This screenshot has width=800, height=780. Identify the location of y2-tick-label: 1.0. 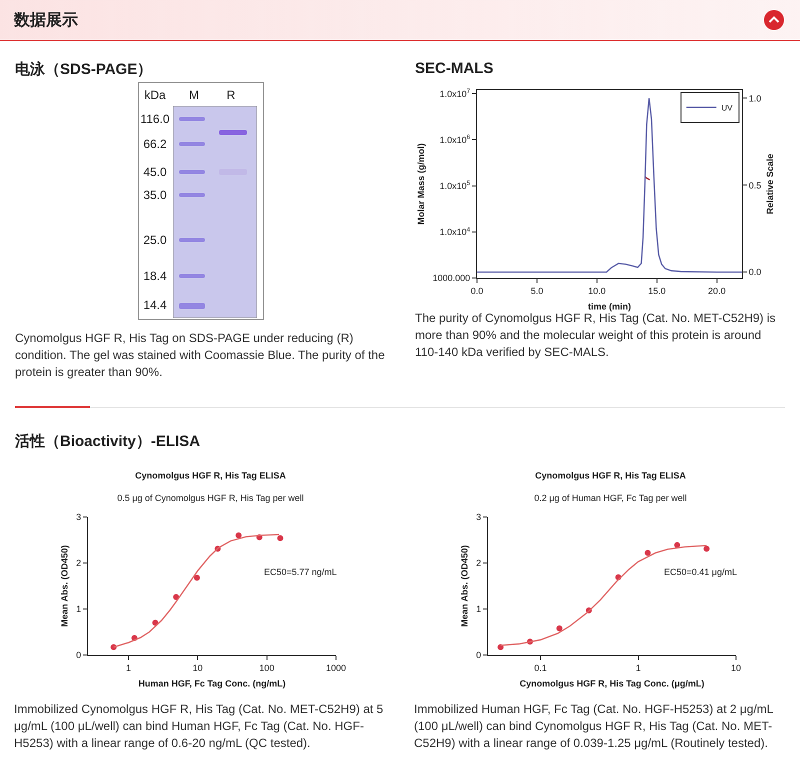
(755, 98).